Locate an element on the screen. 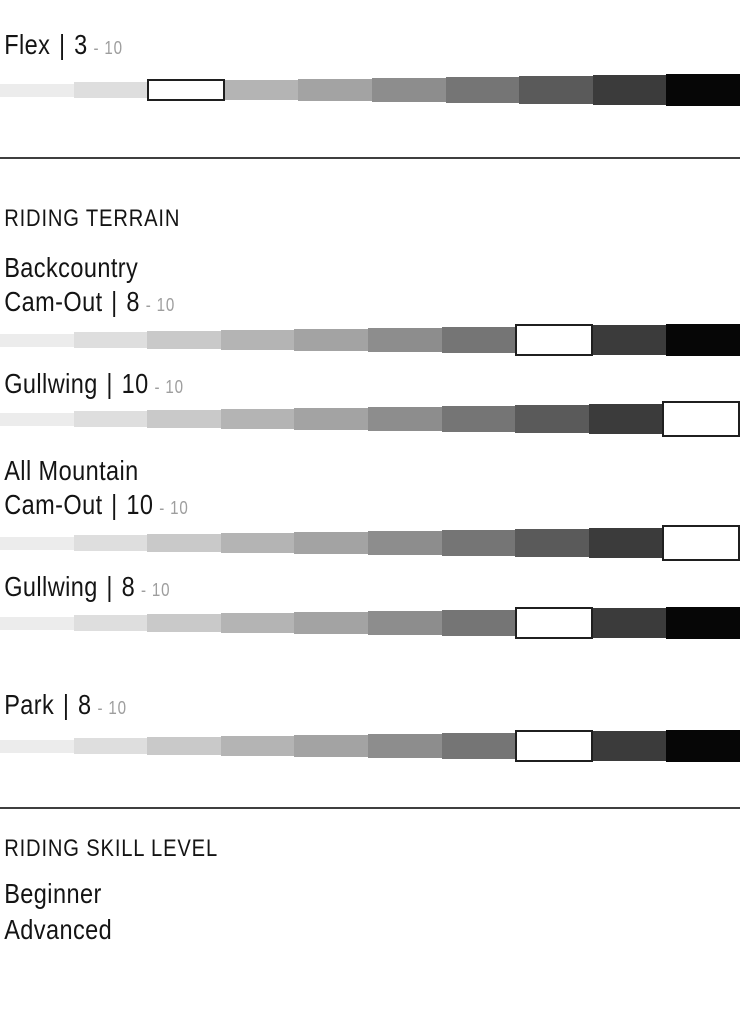  all-mountain-subheading: All Mountain is located at coordinates (71, 470).